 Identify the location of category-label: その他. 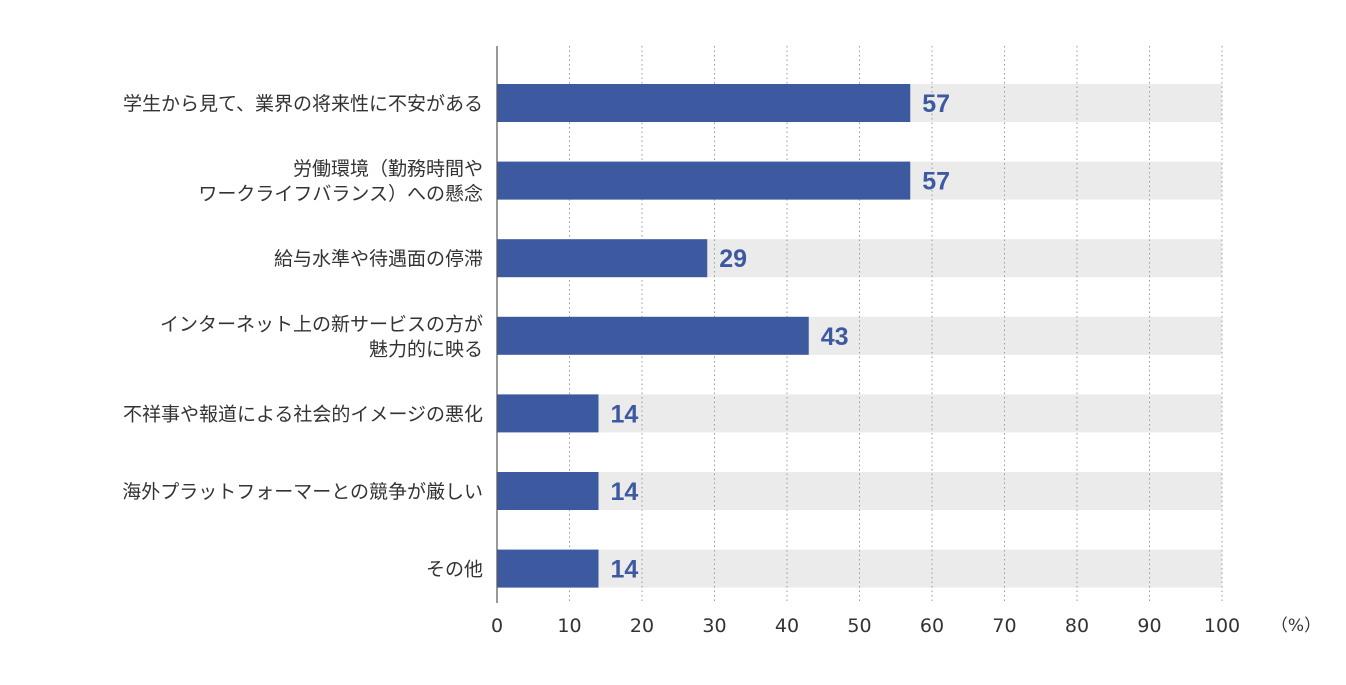
(454, 570).